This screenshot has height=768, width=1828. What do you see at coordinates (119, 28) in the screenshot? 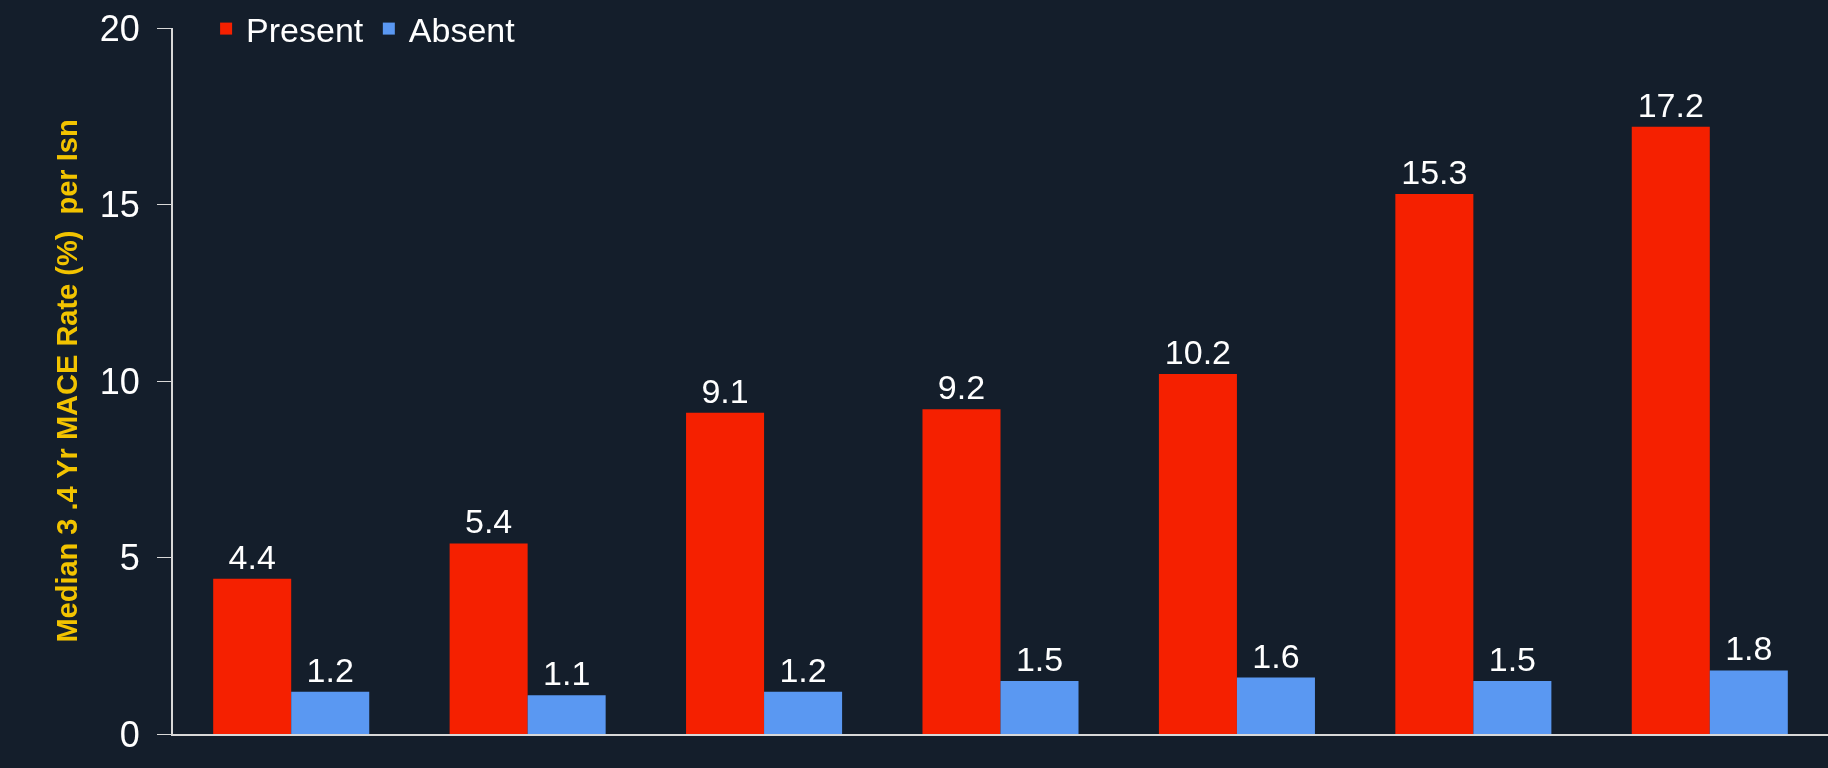
I see `y-tick-label: 20` at bounding box center [119, 28].